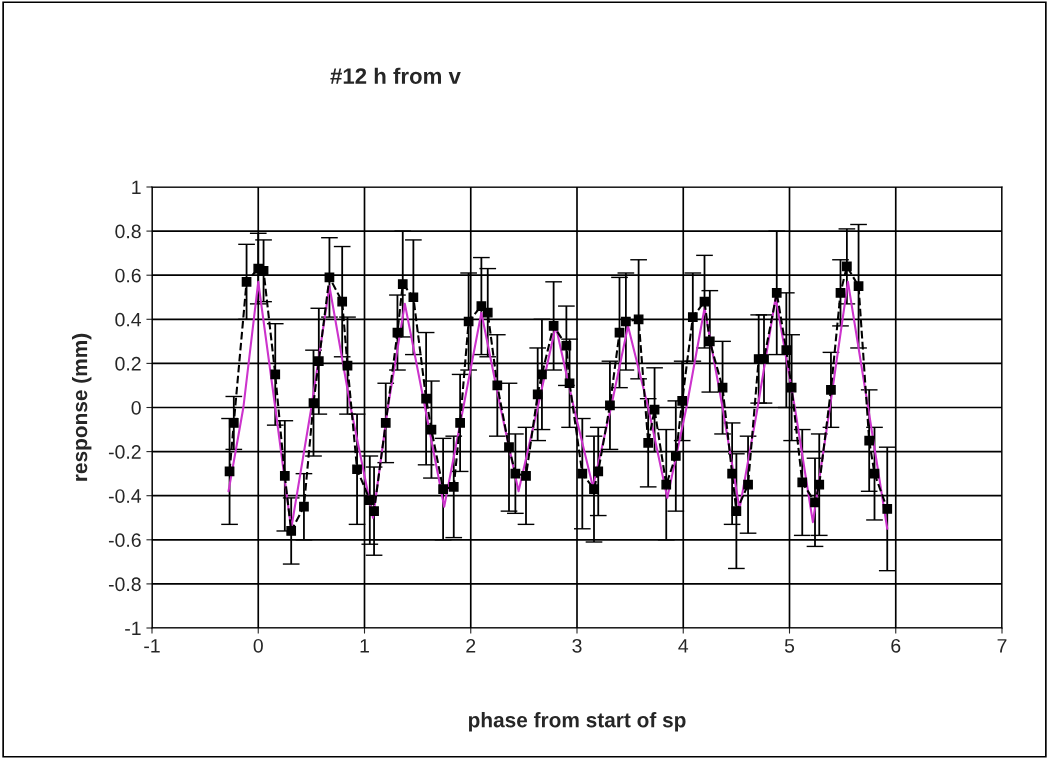 The height and width of the screenshot is (759, 1049). What do you see at coordinates (1002, 646) in the screenshot?
I see `x-tick-label: 7` at bounding box center [1002, 646].